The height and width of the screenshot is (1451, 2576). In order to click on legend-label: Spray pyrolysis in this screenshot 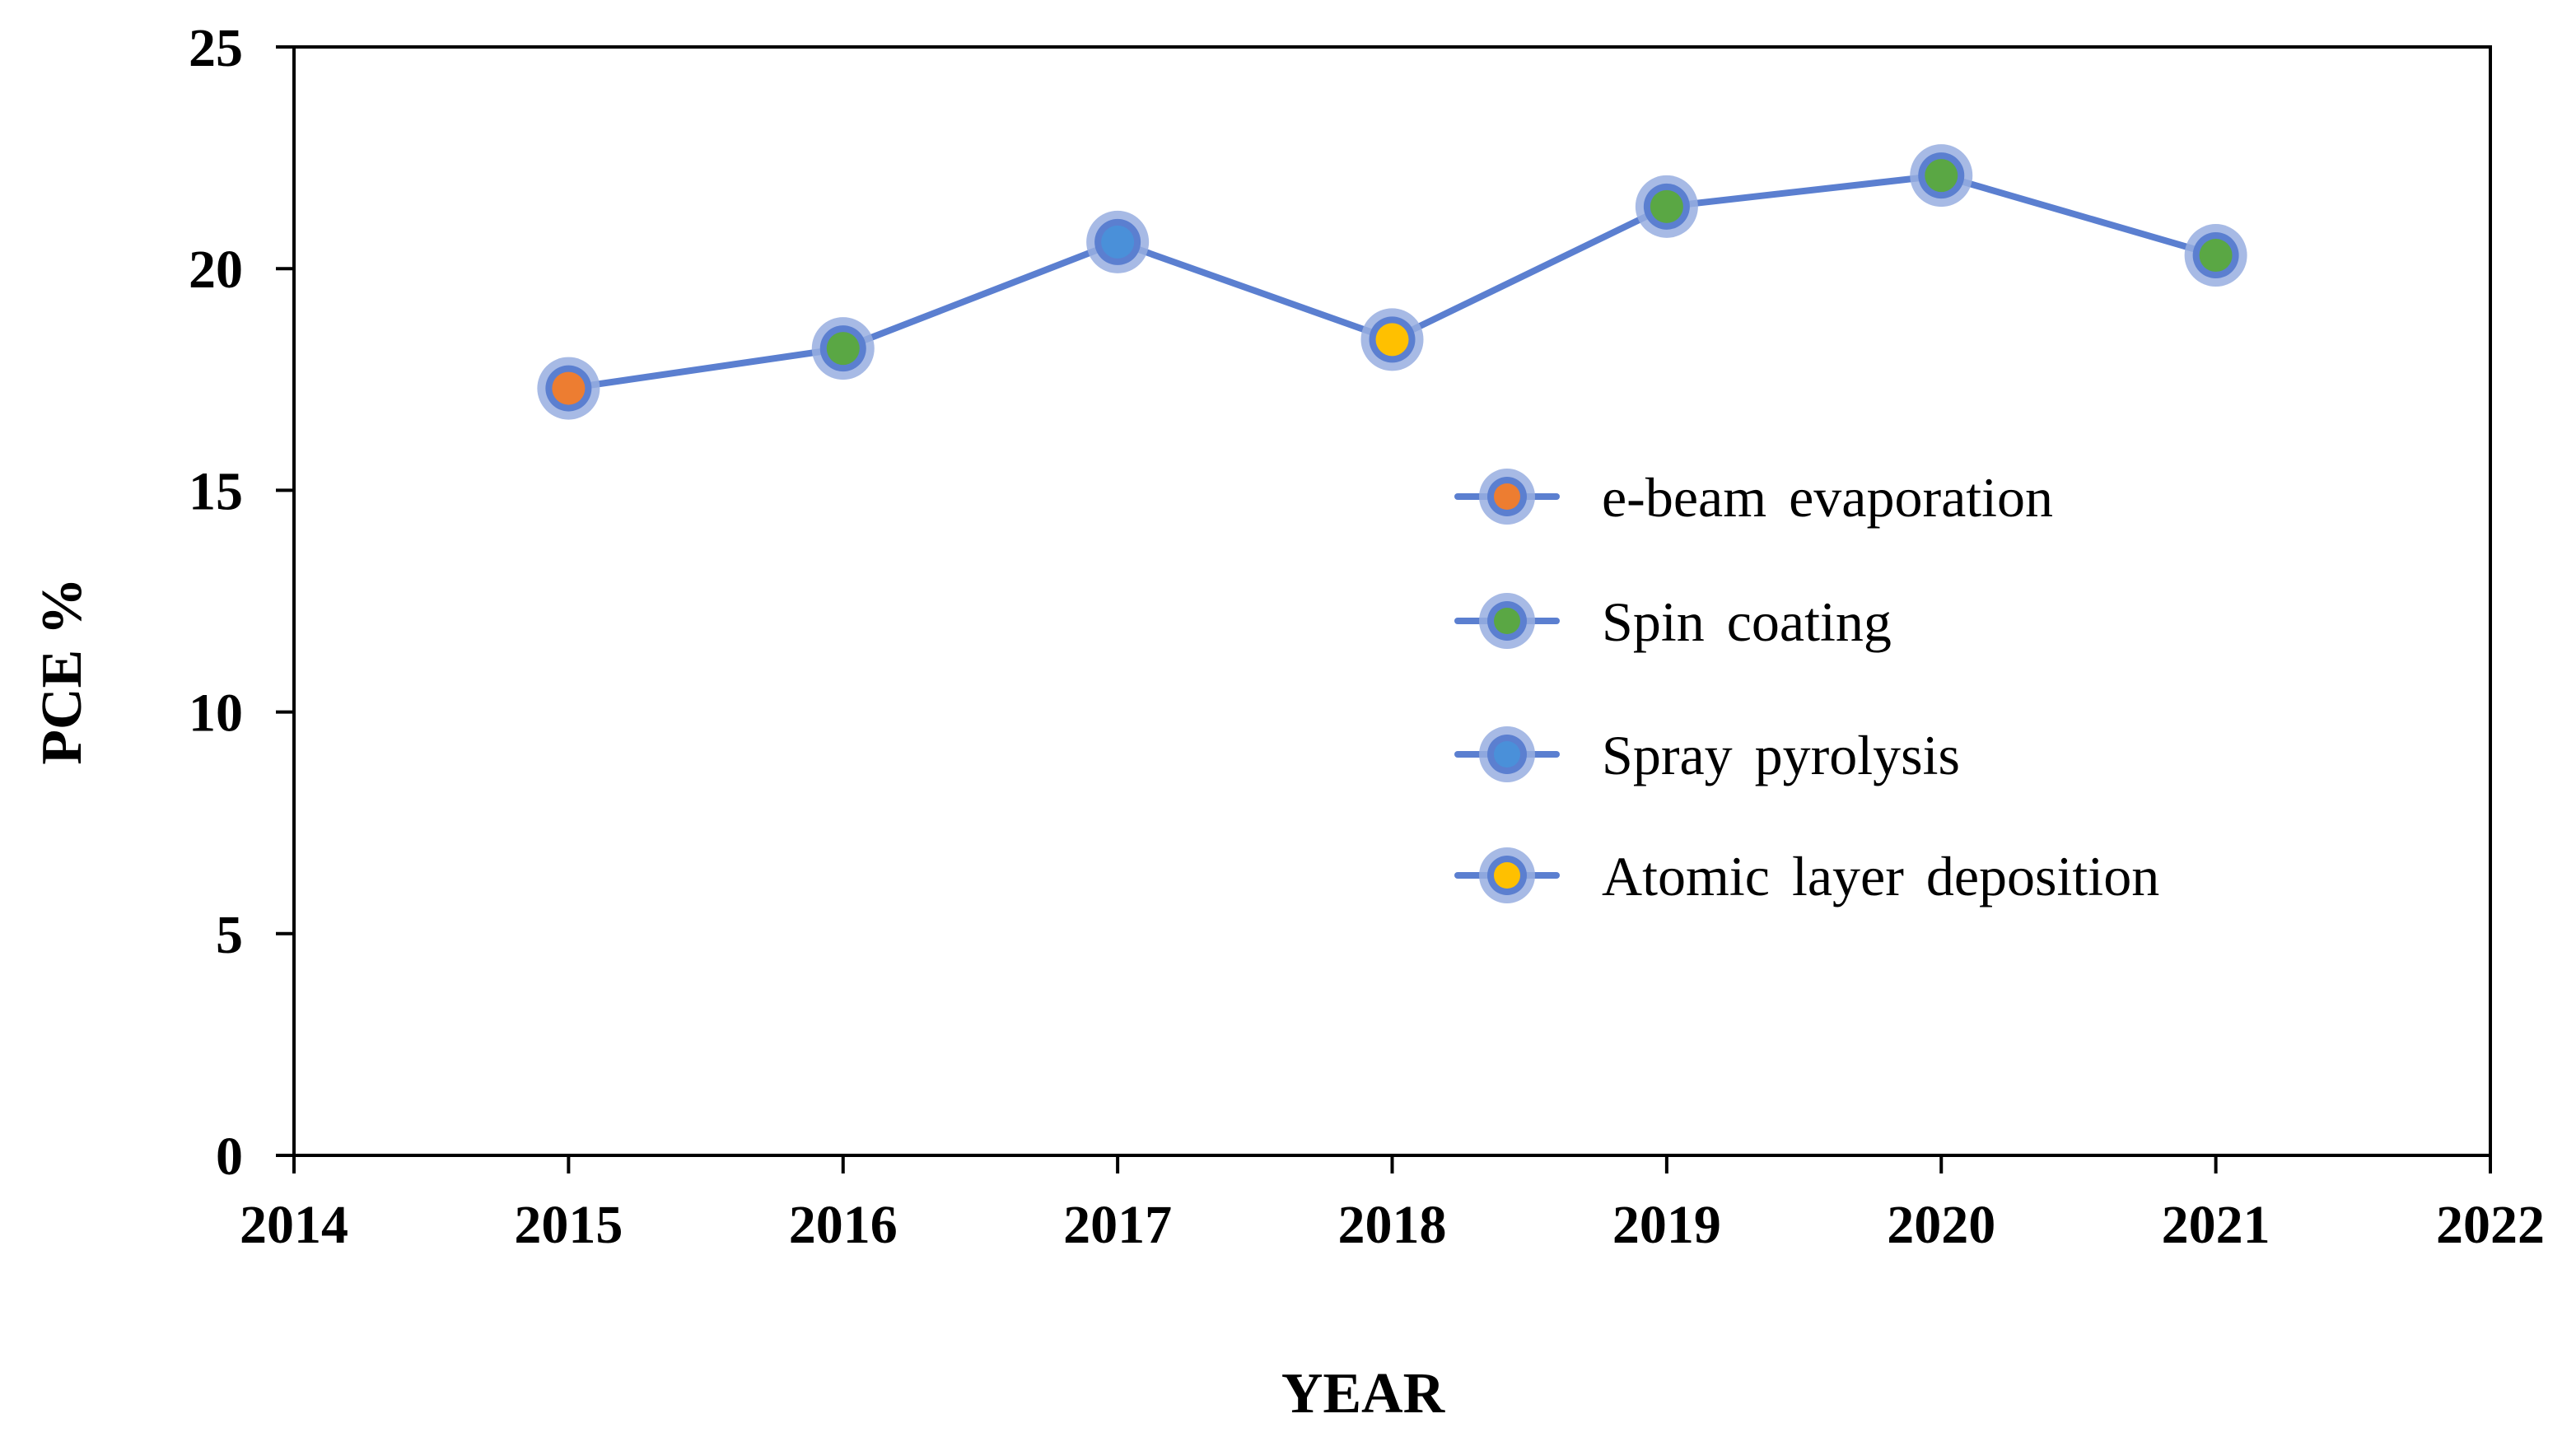, I will do `click(1781, 755)`.